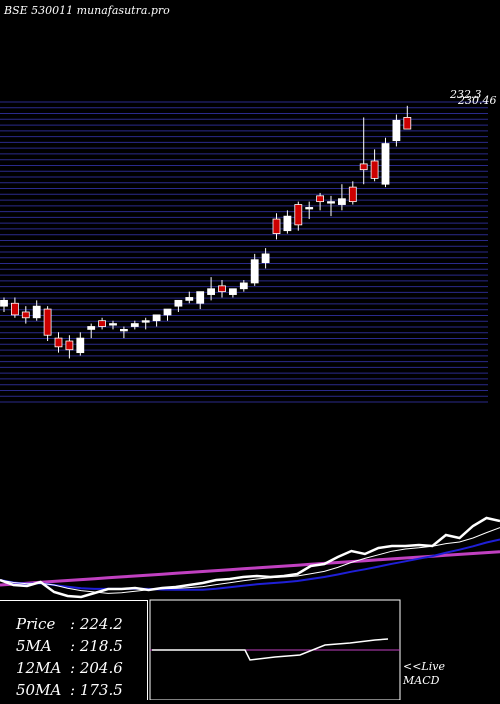 The width and height of the screenshot is (500, 704). I want to click on ma12-row: 12MA : 204.6, so click(69, 668).